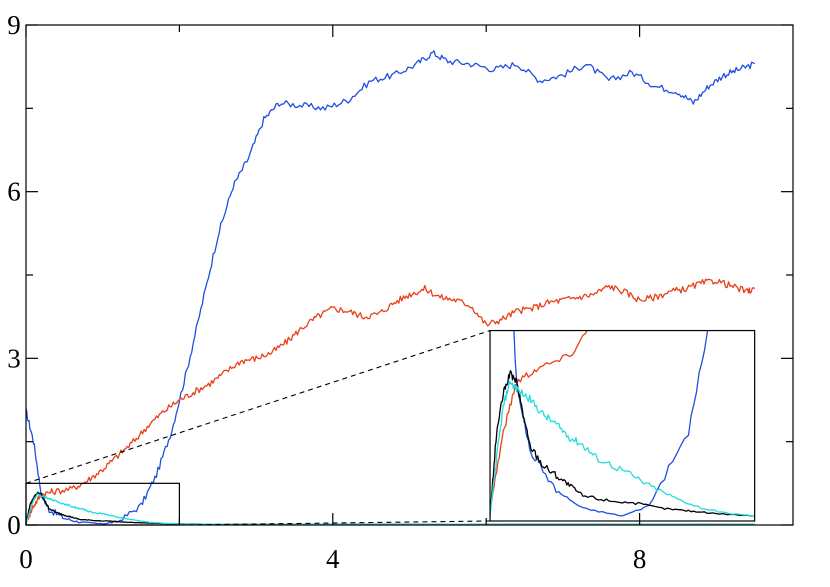 The height and width of the screenshot is (587, 830). I want to click on x-tick-label: 8, so click(640, 559).